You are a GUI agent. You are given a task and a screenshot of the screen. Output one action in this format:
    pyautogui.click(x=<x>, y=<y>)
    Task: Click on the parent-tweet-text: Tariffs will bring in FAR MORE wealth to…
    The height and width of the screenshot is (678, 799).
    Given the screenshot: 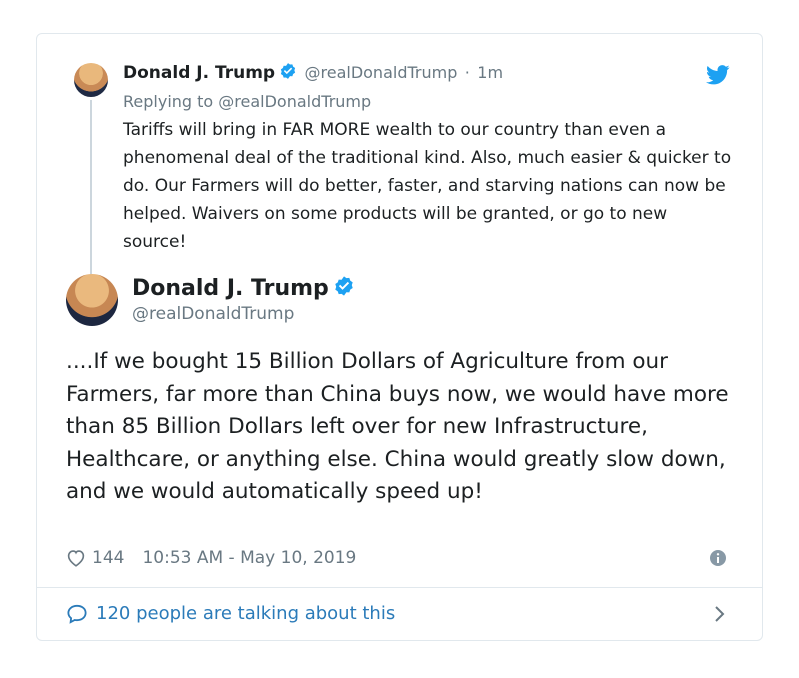 What is the action you would take?
    pyautogui.click(x=427, y=186)
    